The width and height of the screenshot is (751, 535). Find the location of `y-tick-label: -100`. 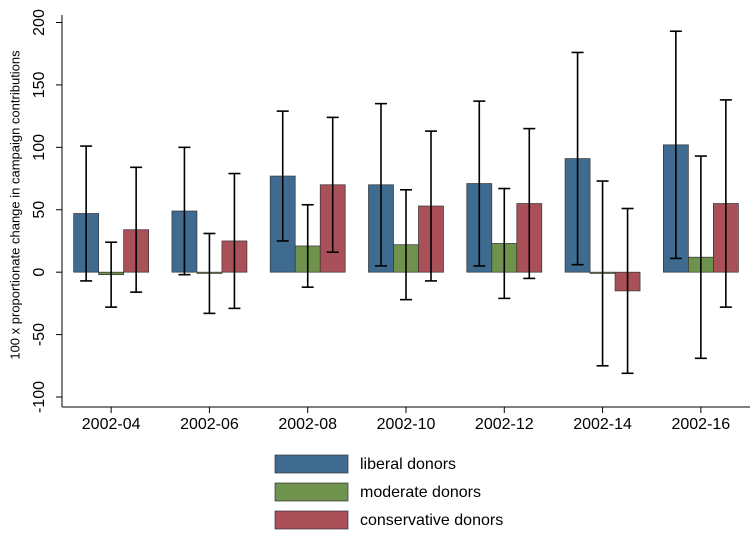

y-tick-label: -100 is located at coordinates (39, 397).